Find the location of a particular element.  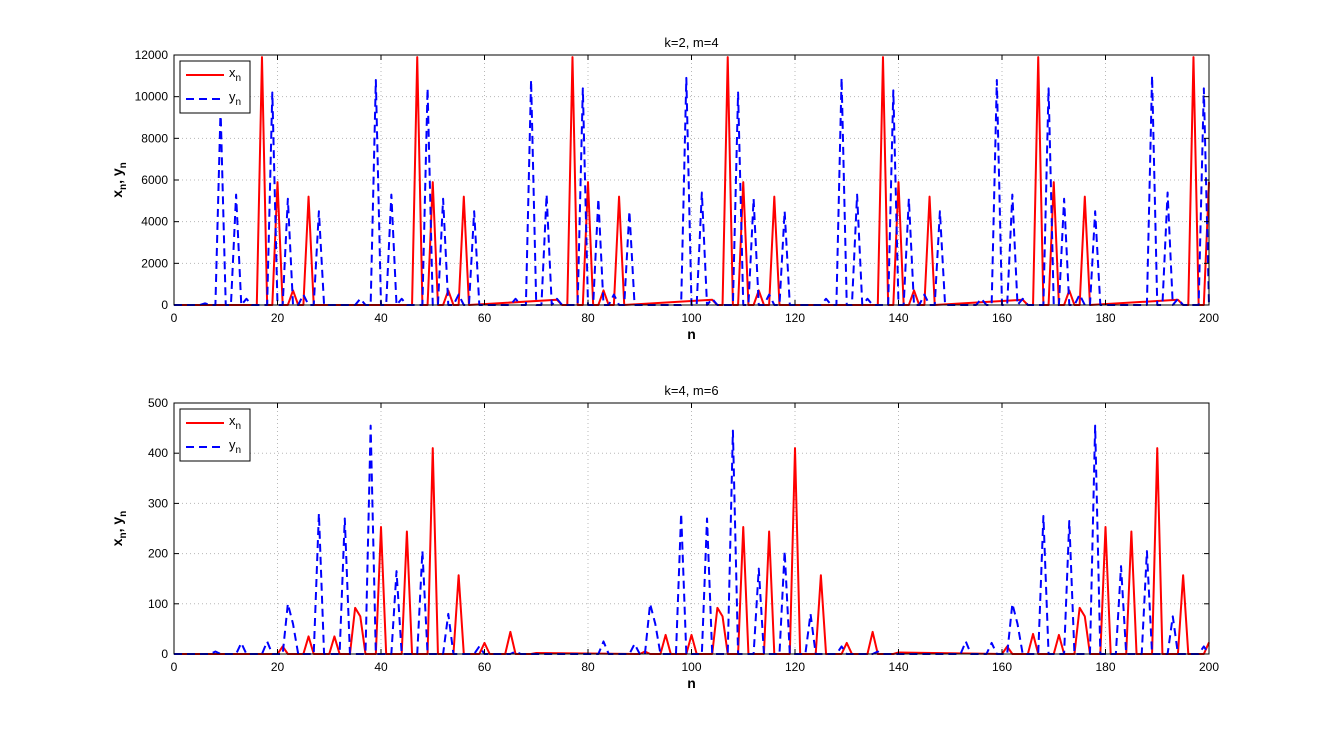

y-tick-label: 100 is located at coordinates (158, 604).